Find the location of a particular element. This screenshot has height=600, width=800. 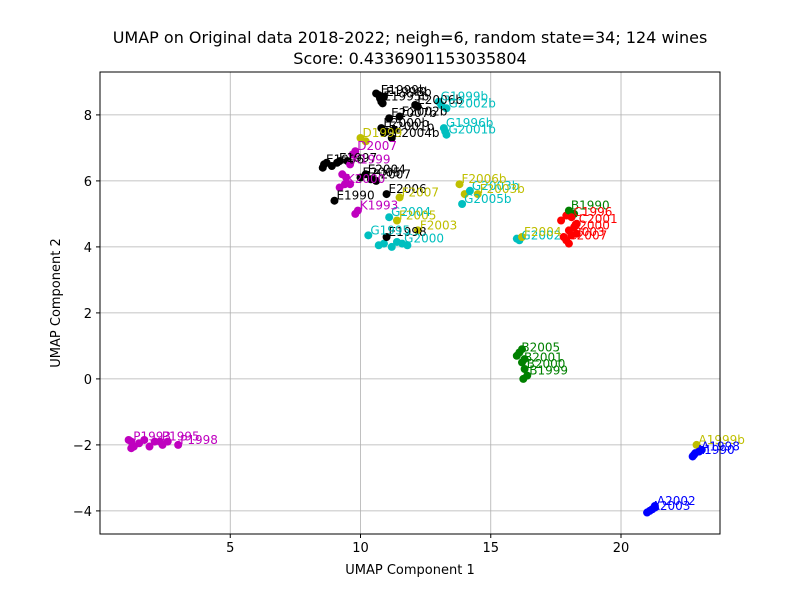

point-label: B2000 is located at coordinates (546, 364).